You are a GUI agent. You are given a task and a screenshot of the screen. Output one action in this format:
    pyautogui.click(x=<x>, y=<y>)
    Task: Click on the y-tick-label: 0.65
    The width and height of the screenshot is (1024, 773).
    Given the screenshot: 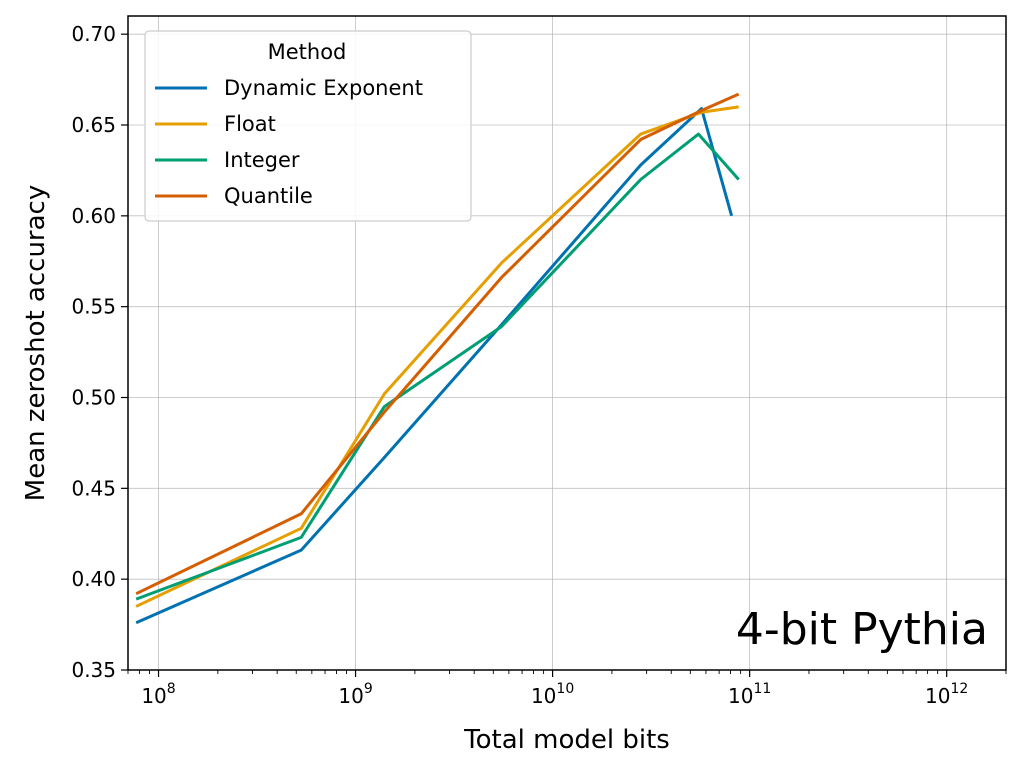 What is the action you would take?
    pyautogui.click(x=93, y=125)
    